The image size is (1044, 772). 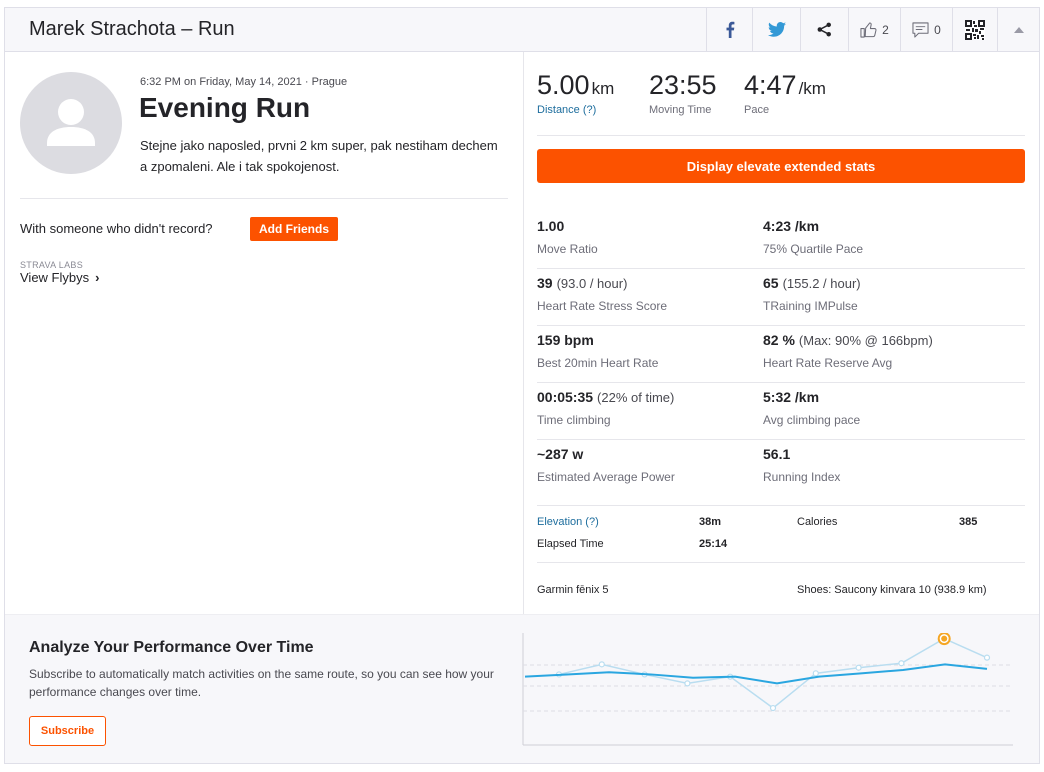 I want to click on extended-stat: 4:23 /km 75% Quartile Pace, so click(x=883, y=237).